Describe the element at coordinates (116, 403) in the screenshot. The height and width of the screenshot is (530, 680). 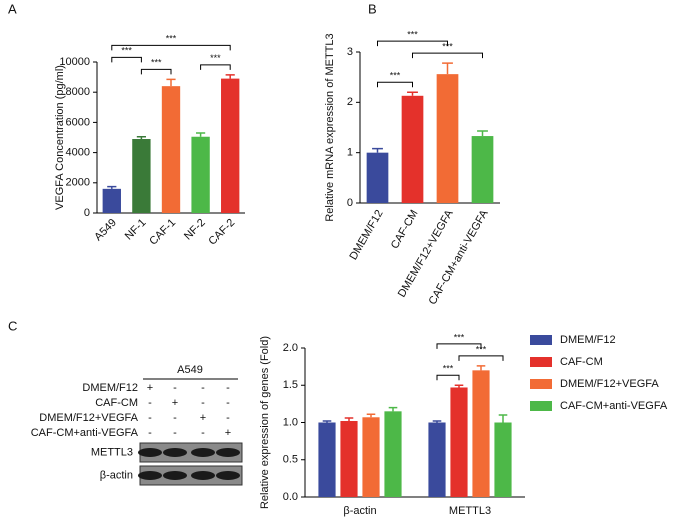
I see `condition-label: CAF-CM` at that location.